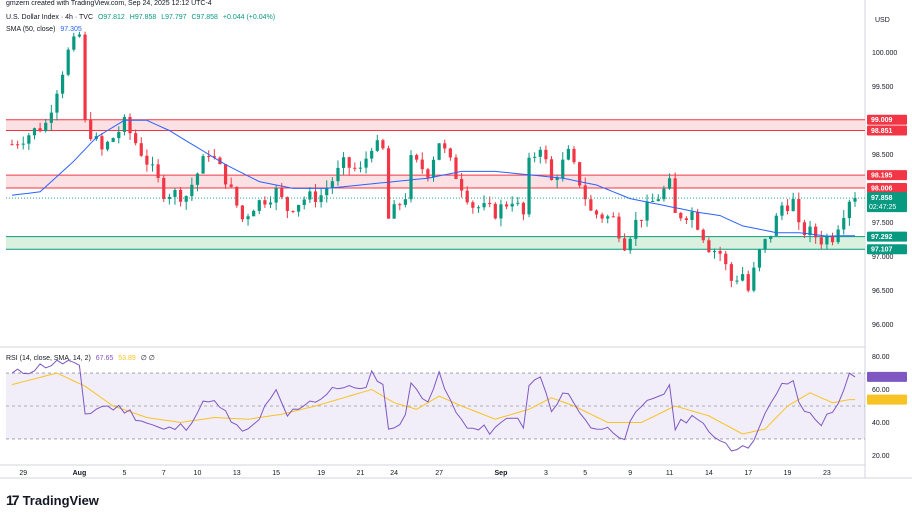 The image size is (912, 513). I want to click on price-tick-label: 99.500, so click(883, 87).